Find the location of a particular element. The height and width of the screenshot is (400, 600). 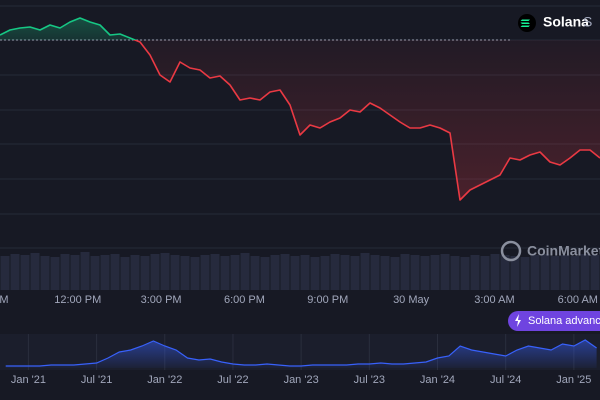

watermark-text: CoinMarketC is located at coordinates (563, 251).